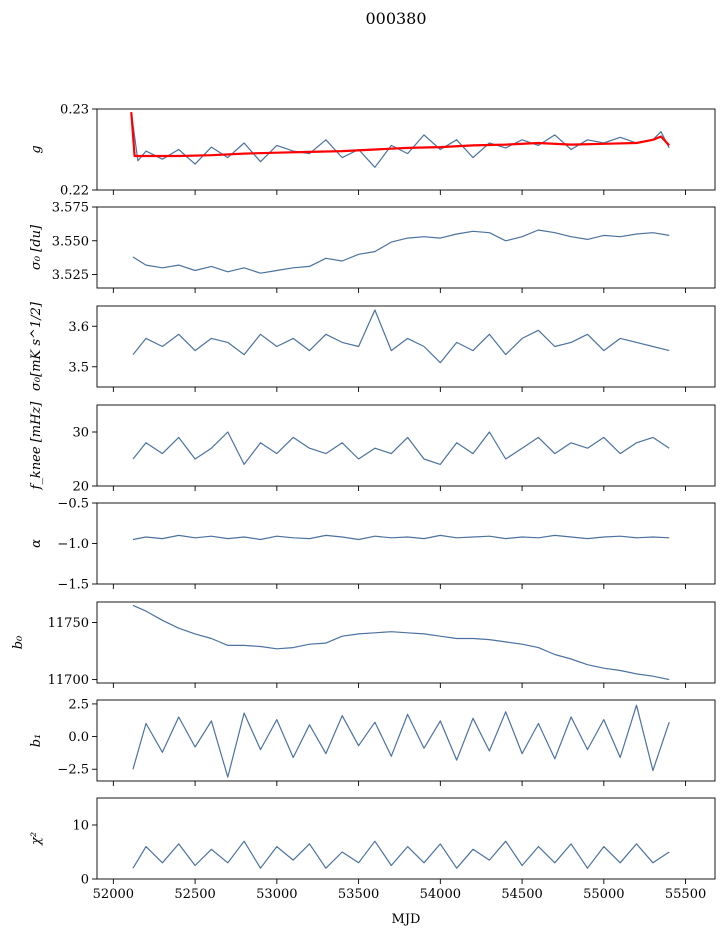 The width and height of the screenshot is (725, 936). Describe the element at coordinates (603, 894) in the screenshot. I see `x-tick-label: 55000` at that location.